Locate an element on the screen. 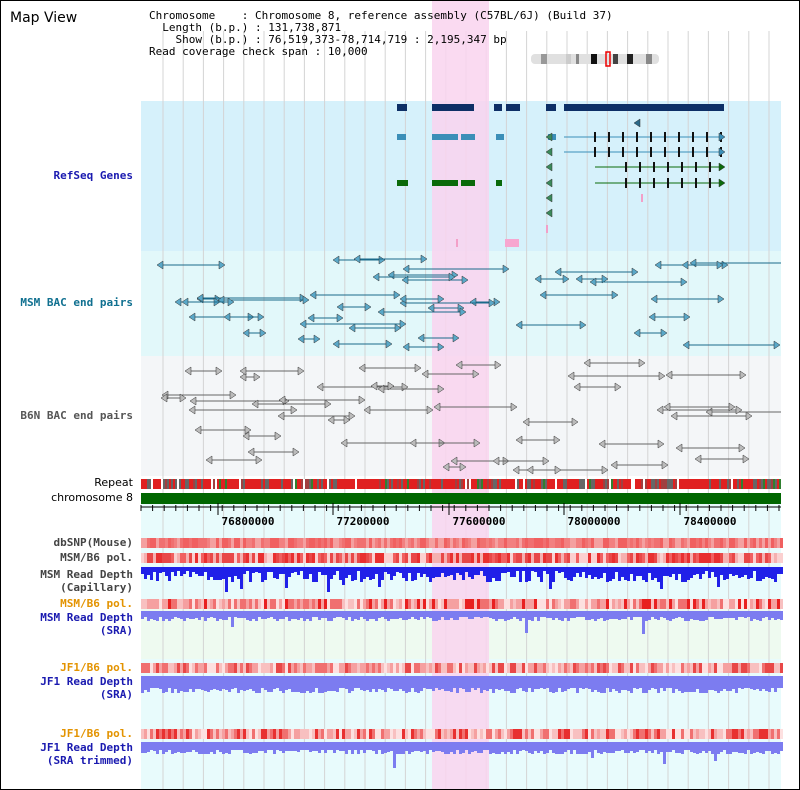 The image size is (800, 790). chromosome-bar is located at coordinates (461, 498).